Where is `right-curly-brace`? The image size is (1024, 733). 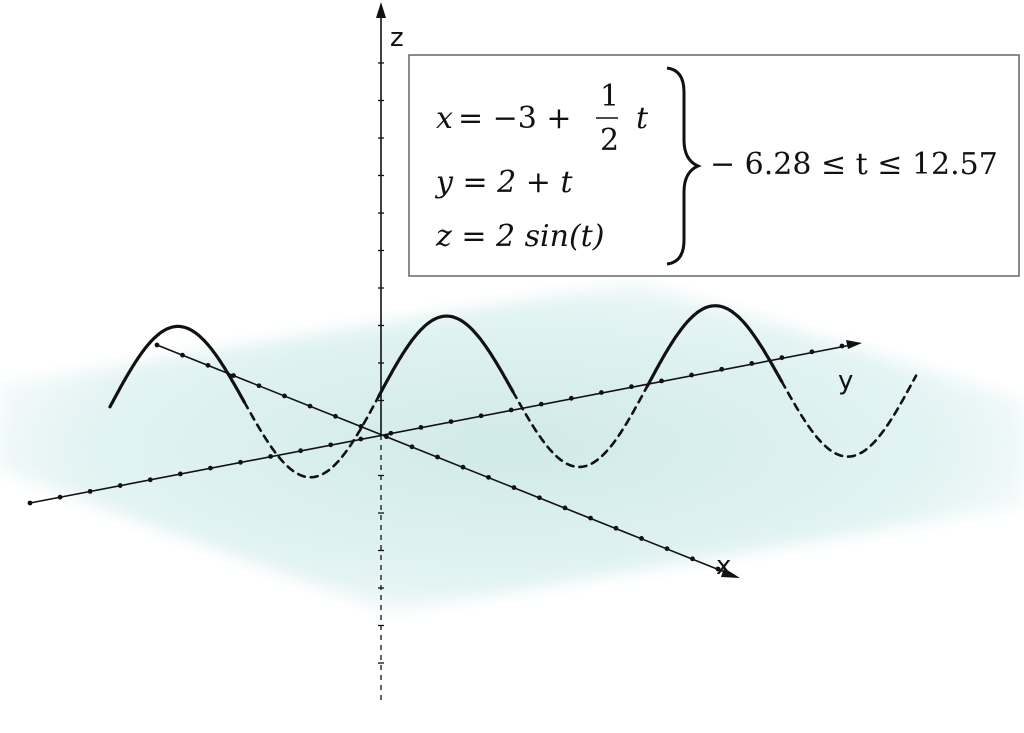
right-curly-brace is located at coordinates (684, 166).